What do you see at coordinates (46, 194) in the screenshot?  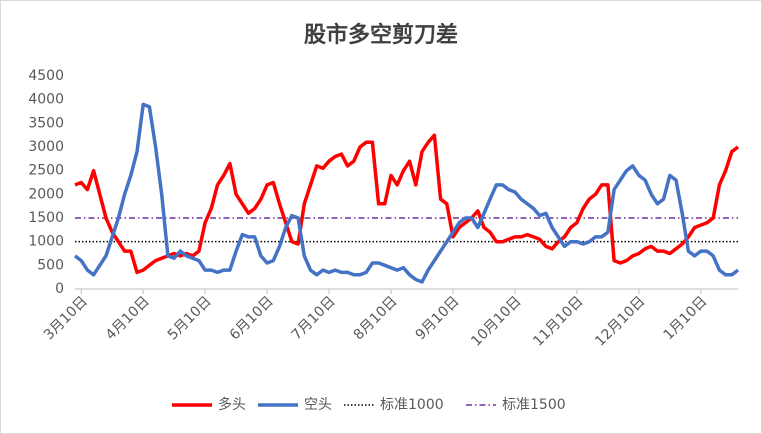 I see `y-tick-label: 2000` at bounding box center [46, 194].